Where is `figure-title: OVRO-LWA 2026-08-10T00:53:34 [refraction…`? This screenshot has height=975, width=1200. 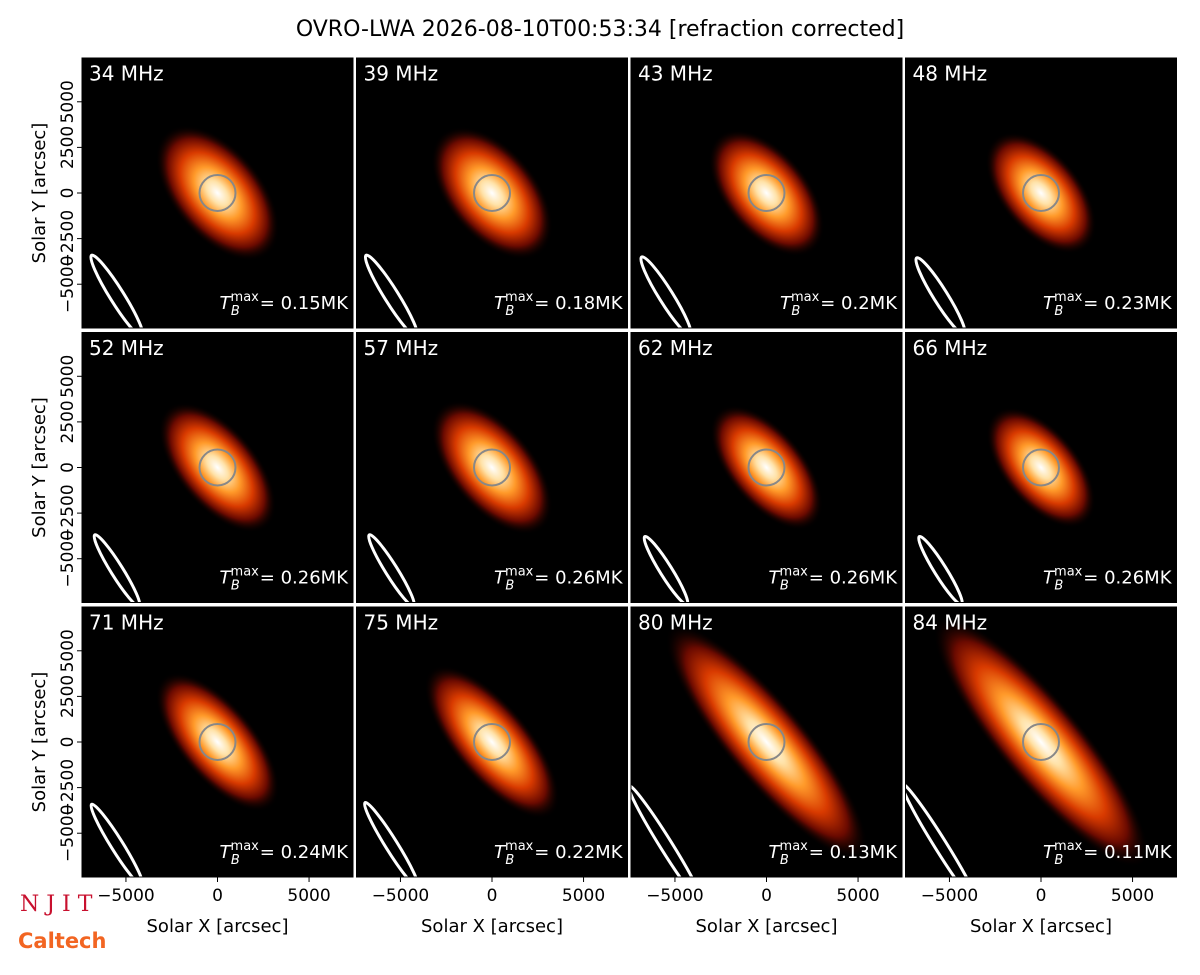
figure-title: OVRO-LWA 2026-08-10T00:53:34 [refraction… is located at coordinates (600, 29).